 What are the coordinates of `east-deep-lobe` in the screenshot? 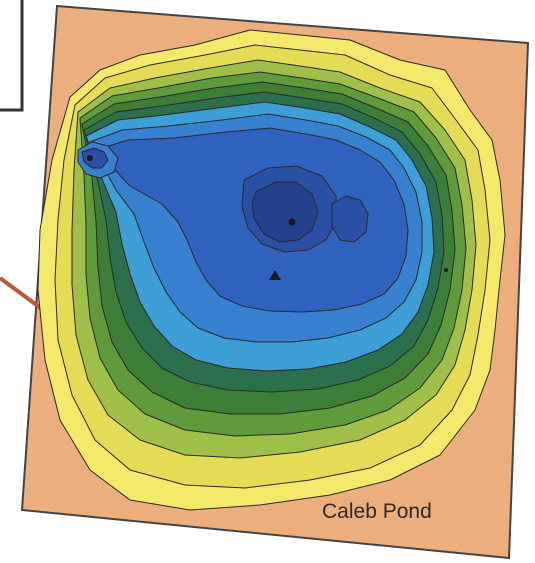 It's located at (350, 219).